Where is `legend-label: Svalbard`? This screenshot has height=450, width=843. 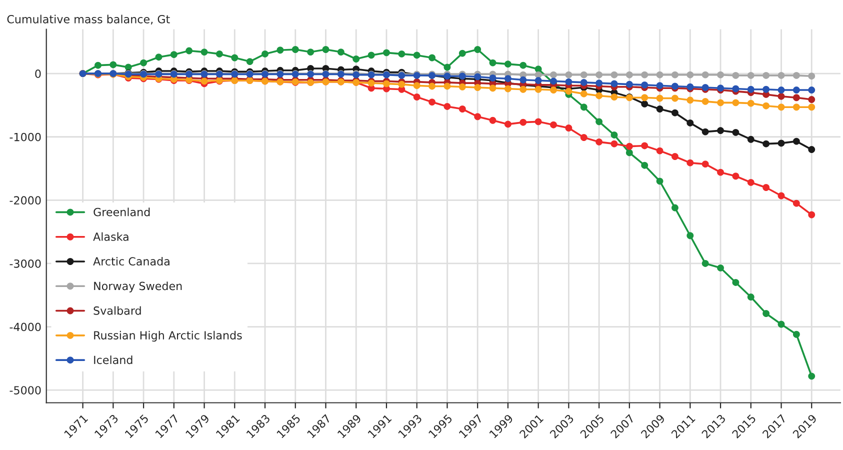 legend-label: Svalbard is located at coordinates (117, 310).